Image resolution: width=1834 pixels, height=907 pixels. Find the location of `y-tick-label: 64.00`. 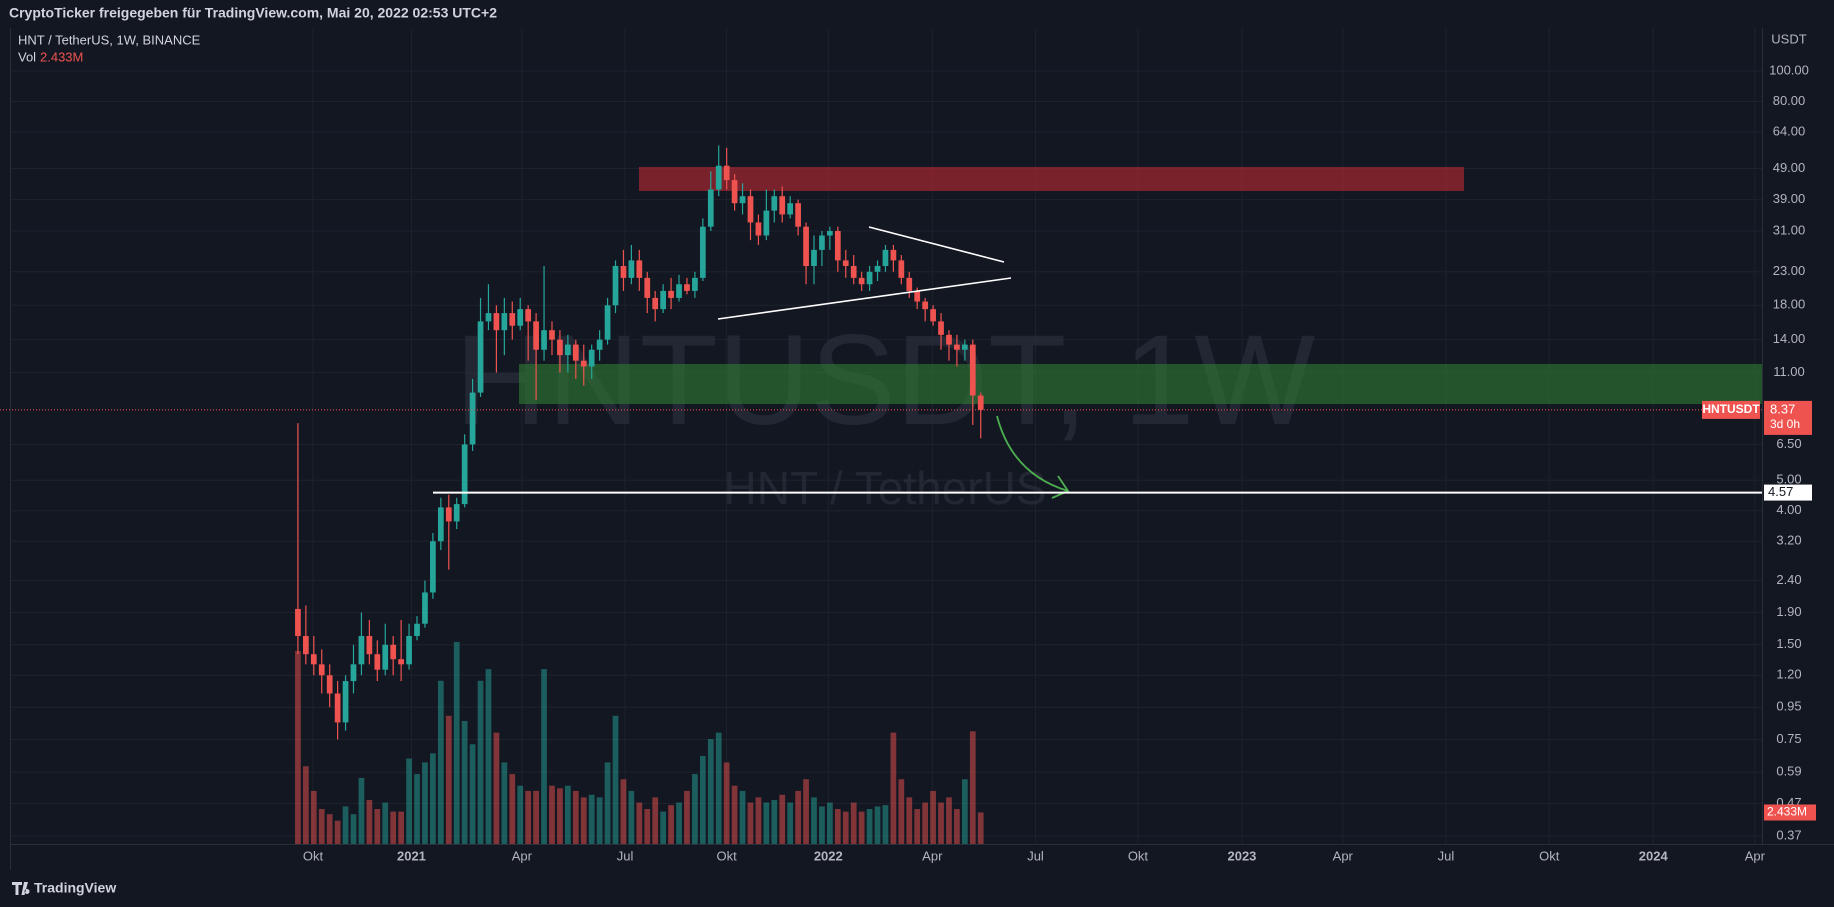

y-tick-label: 64.00 is located at coordinates (1789, 130).